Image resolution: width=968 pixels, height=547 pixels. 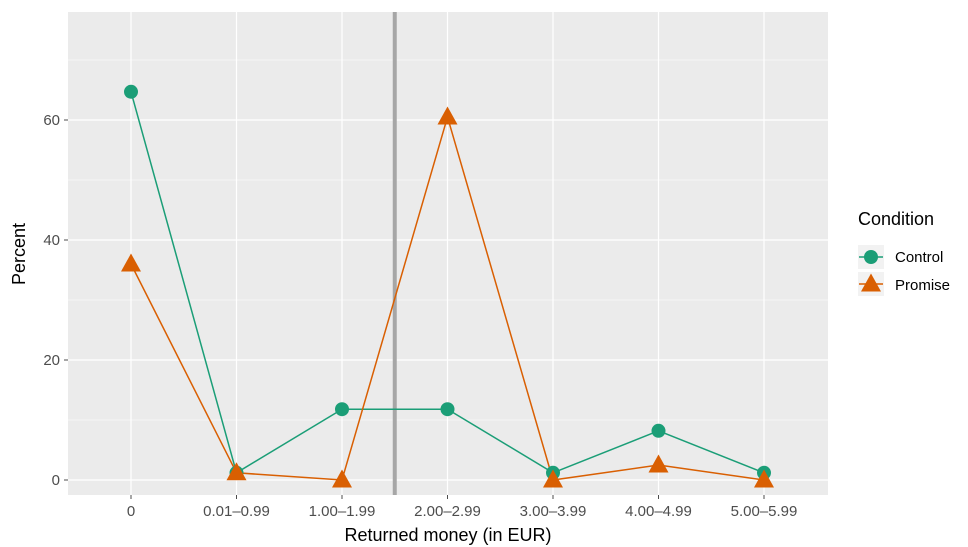 What do you see at coordinates (447, 511) in the screenshot?
I see `x-tick-label: 2.00–2.99` at bounding box center [447, 511].